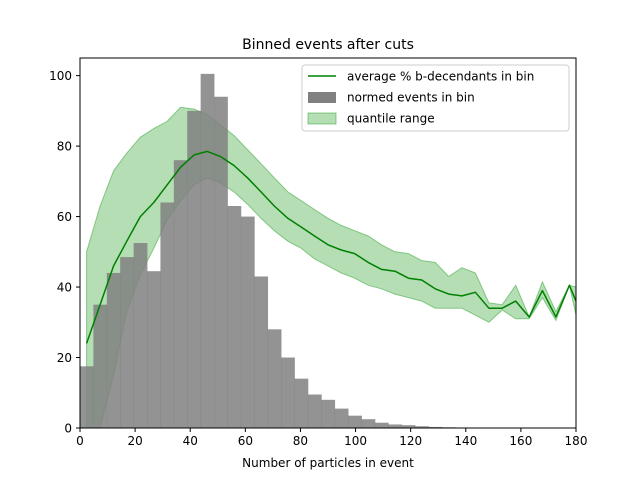  Describe the element at coordinates (331, 438) in the screenshot. I see `x-axis-ticks: 0 20 40 60 80 100 120 140 160 180` at that location.